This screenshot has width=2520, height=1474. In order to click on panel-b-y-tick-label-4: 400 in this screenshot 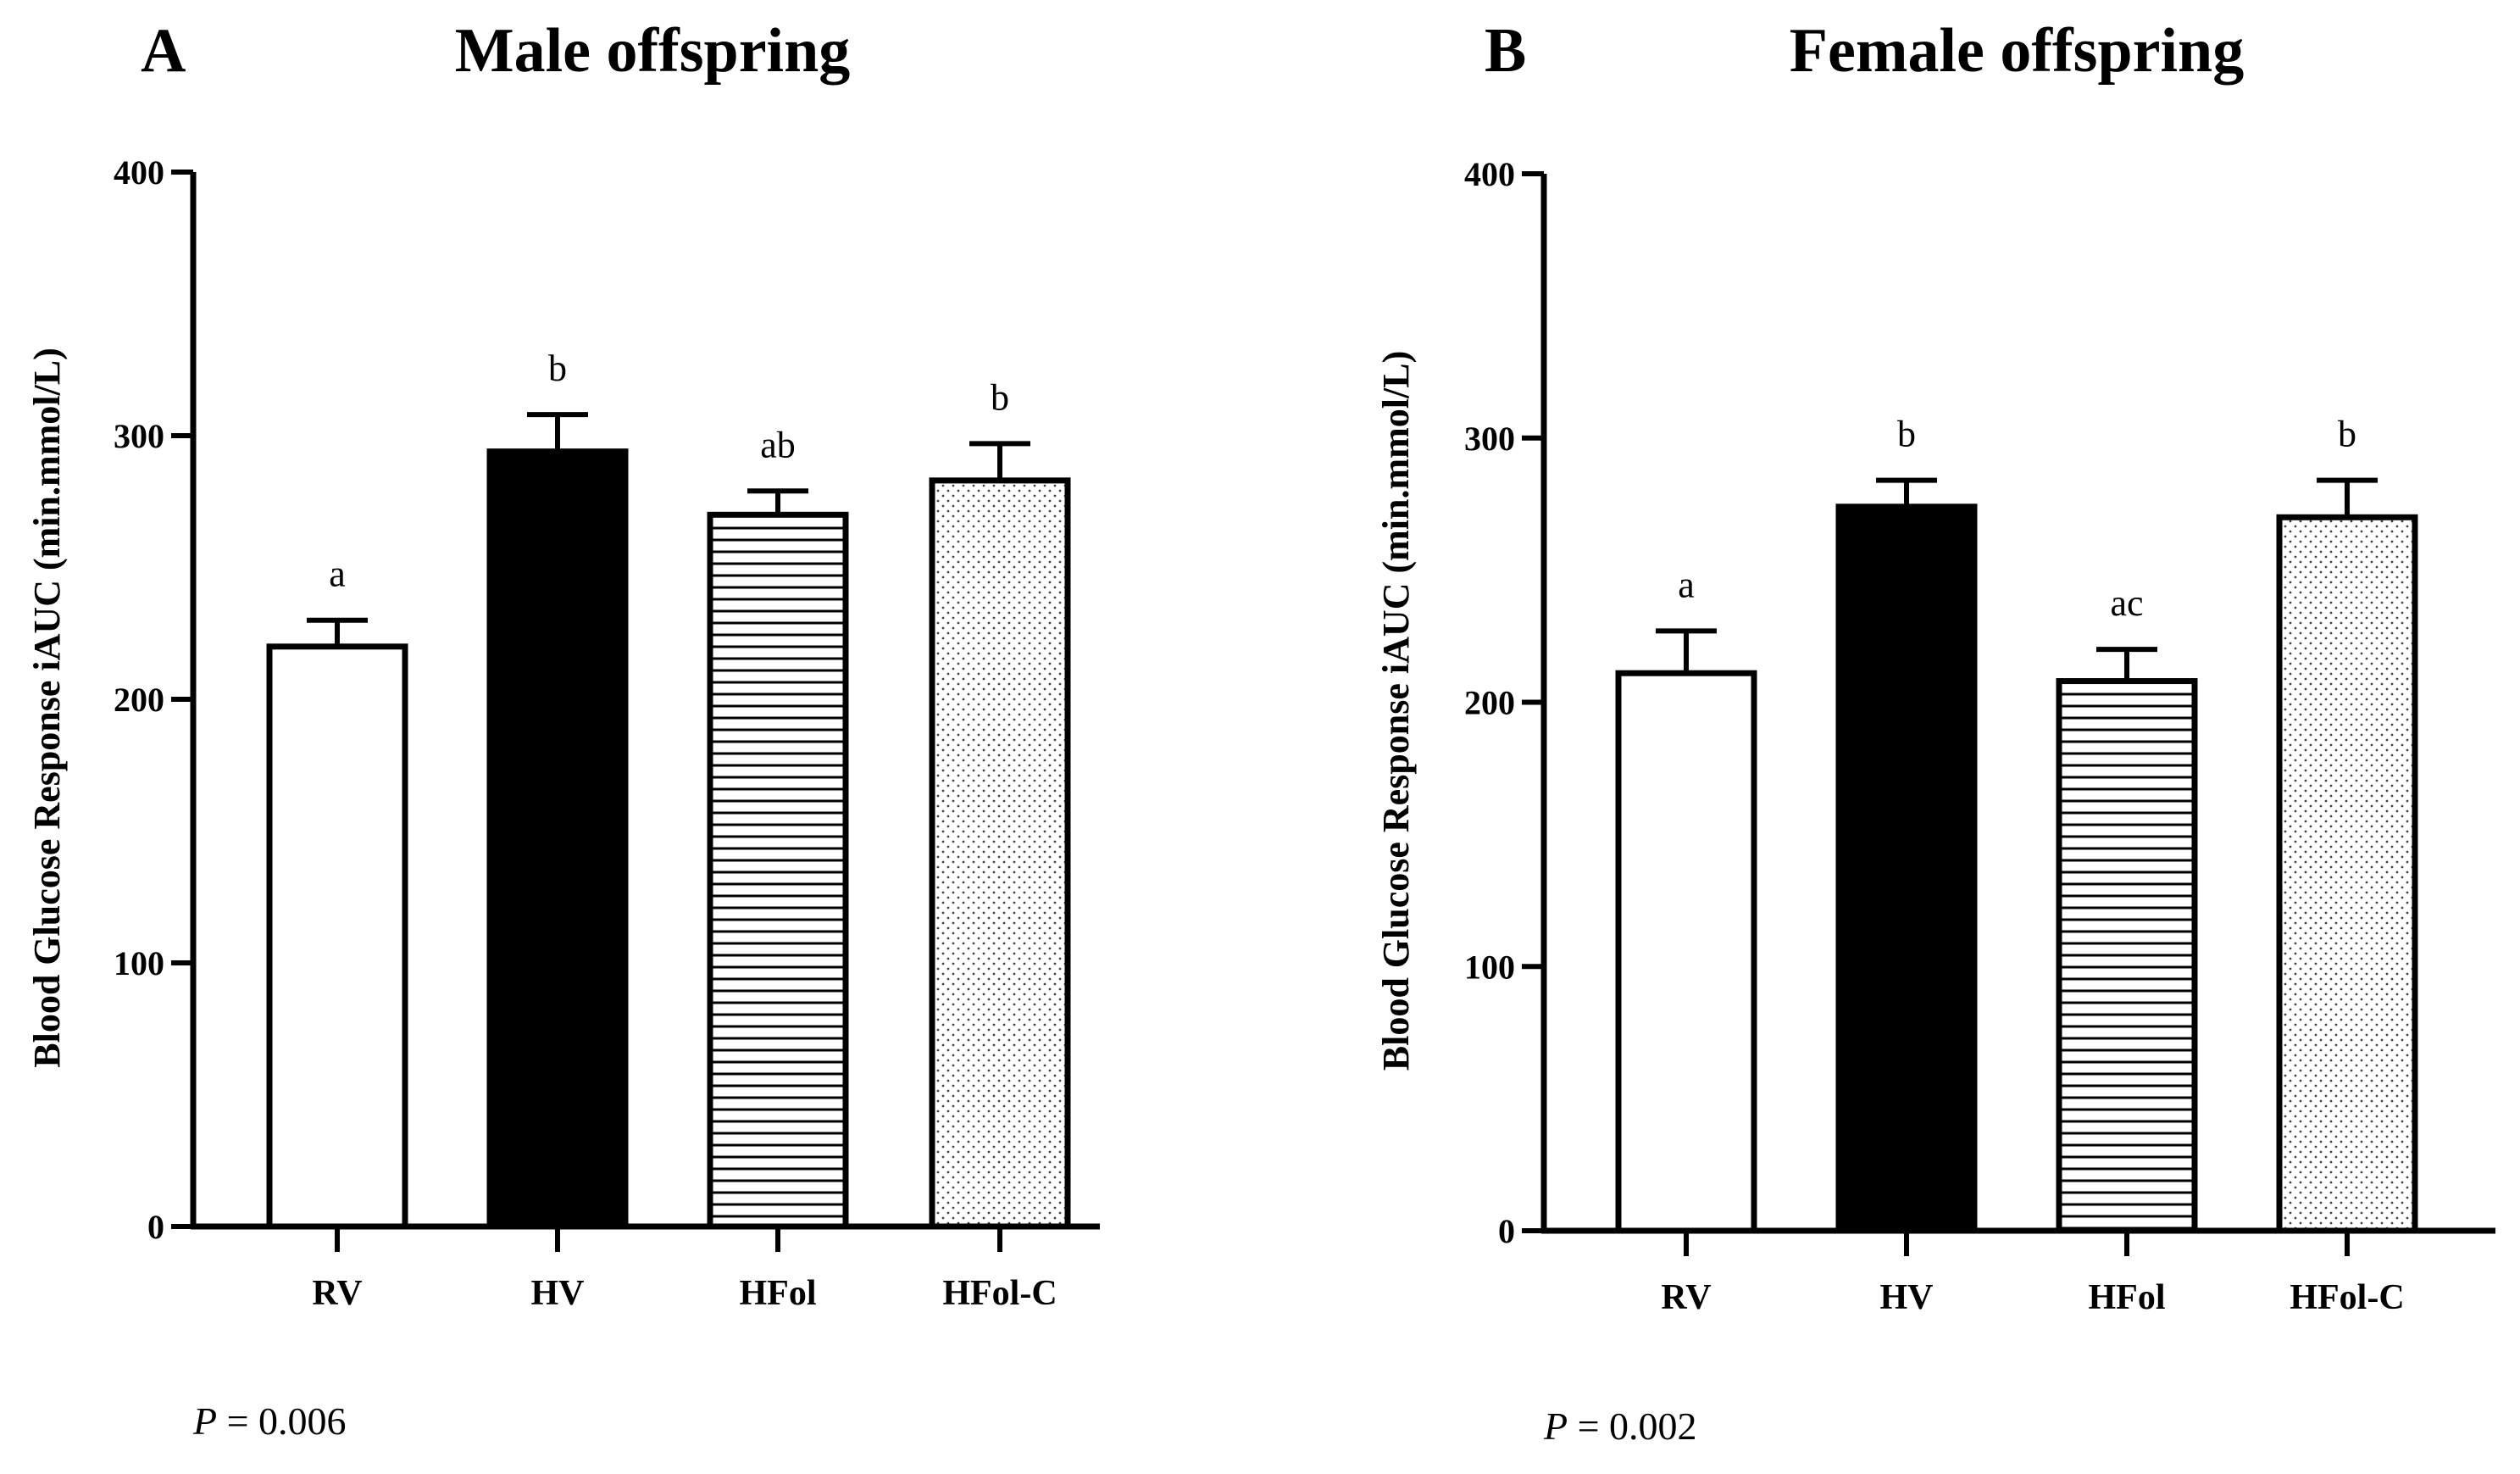, I will do `click(1489, 174)`.